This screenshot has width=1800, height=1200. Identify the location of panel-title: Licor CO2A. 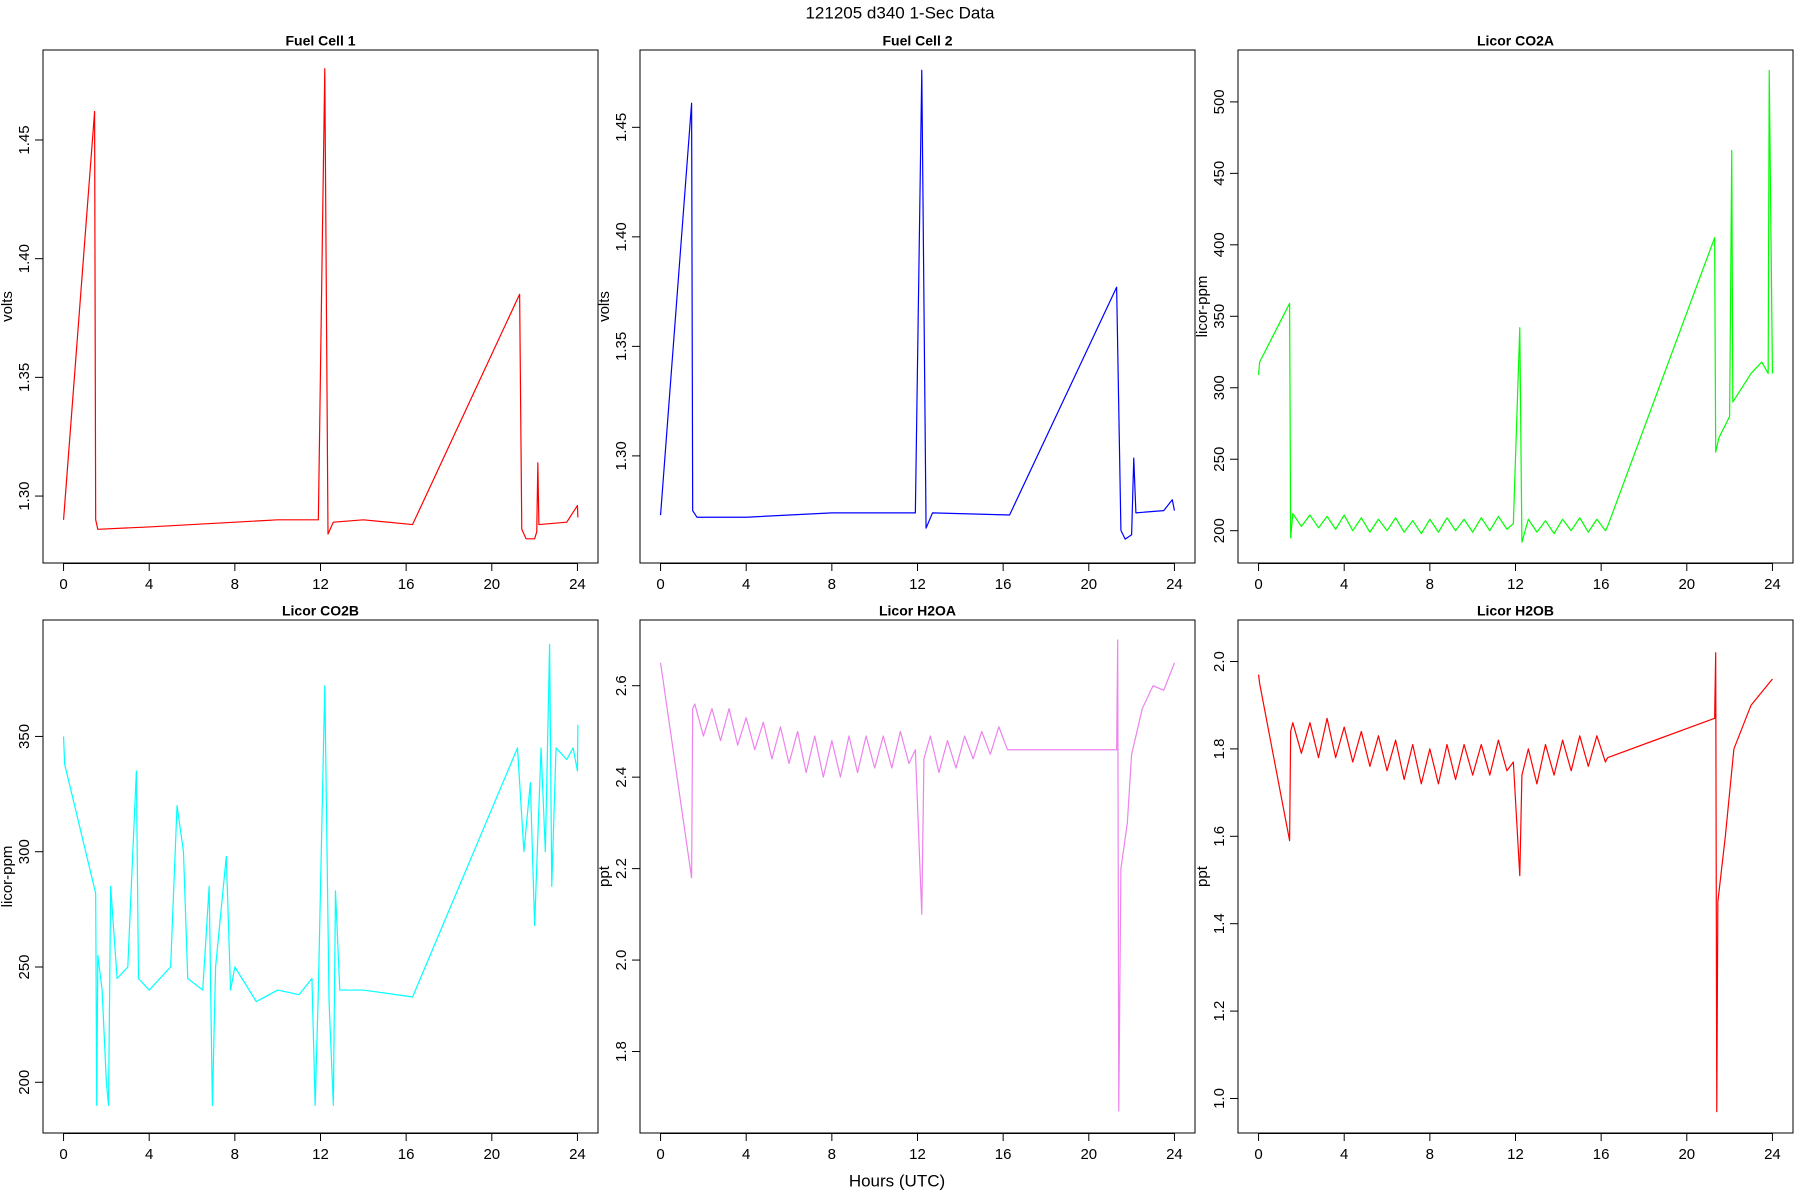
(1515, 41).